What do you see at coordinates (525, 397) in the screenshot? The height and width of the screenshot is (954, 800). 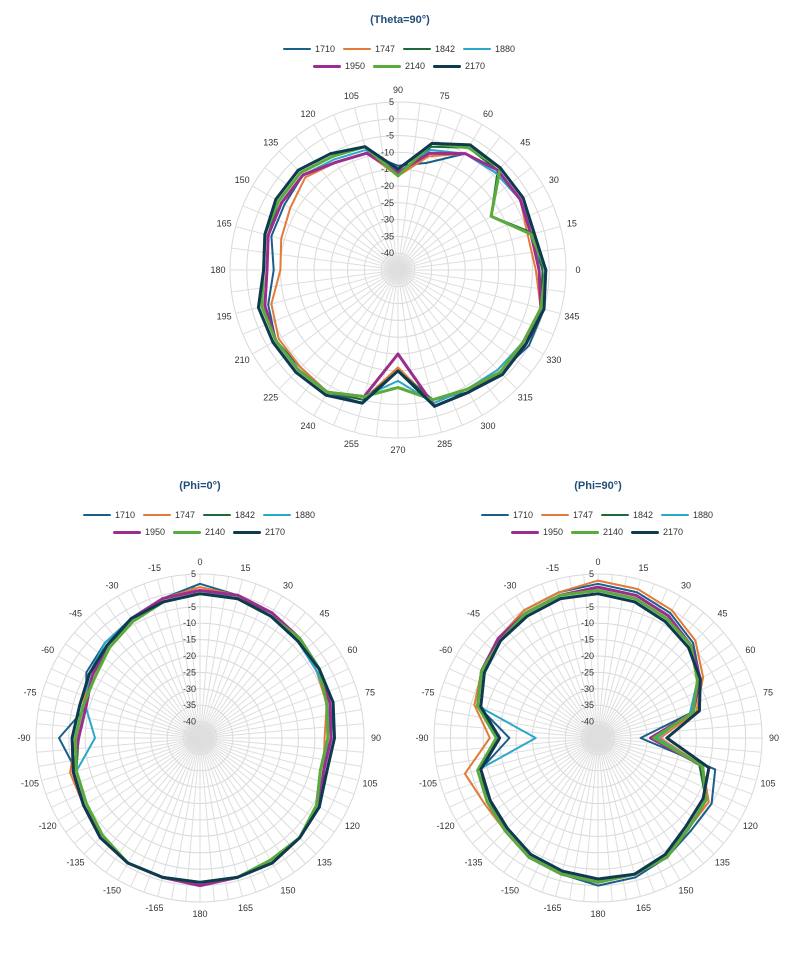 I see `angle-tick-label: 315` at bounding box center [525, 397].